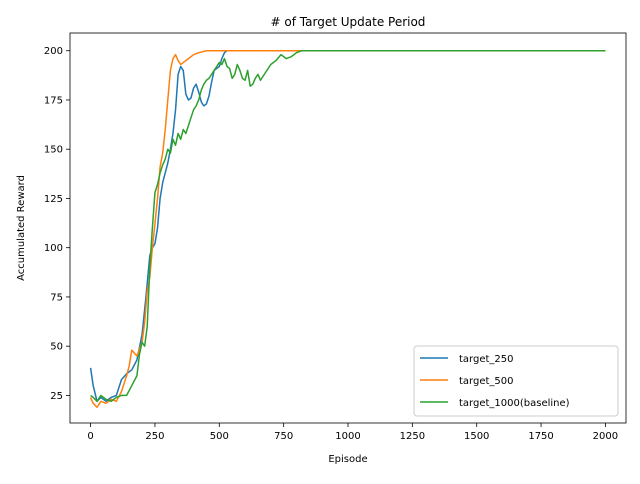 The height and width of the screenshot is (484, 640). I want to click on legend-label-target-250: target_250, so click(486, 359).